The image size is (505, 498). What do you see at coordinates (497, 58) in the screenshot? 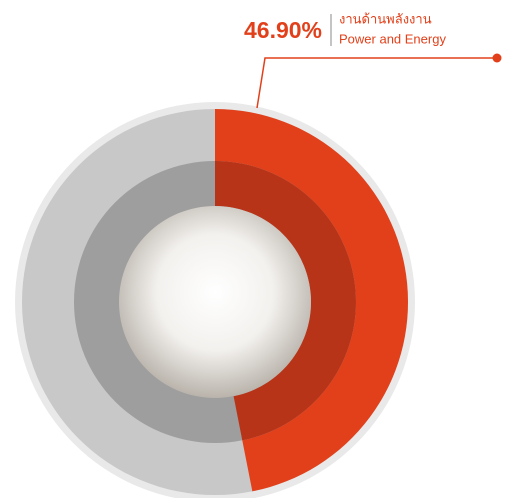
I see `leader-dot` at bounding box center [497, 58].